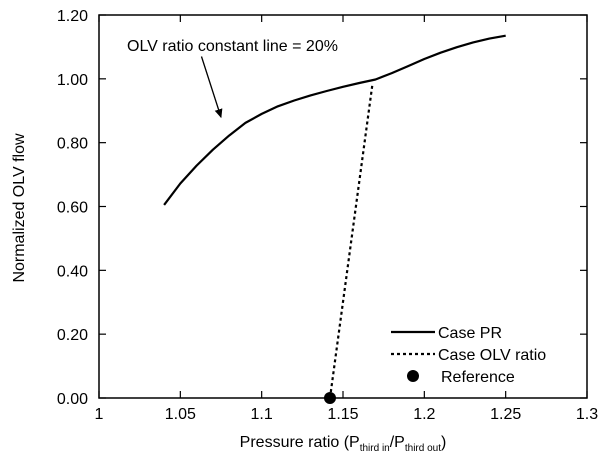 The height and width of the screenshot is (456, 607). What do you see at coordinates (72, 80) in the screenshot?
I see `y-tick-label: 1.00` at bounding box center [72, 80].